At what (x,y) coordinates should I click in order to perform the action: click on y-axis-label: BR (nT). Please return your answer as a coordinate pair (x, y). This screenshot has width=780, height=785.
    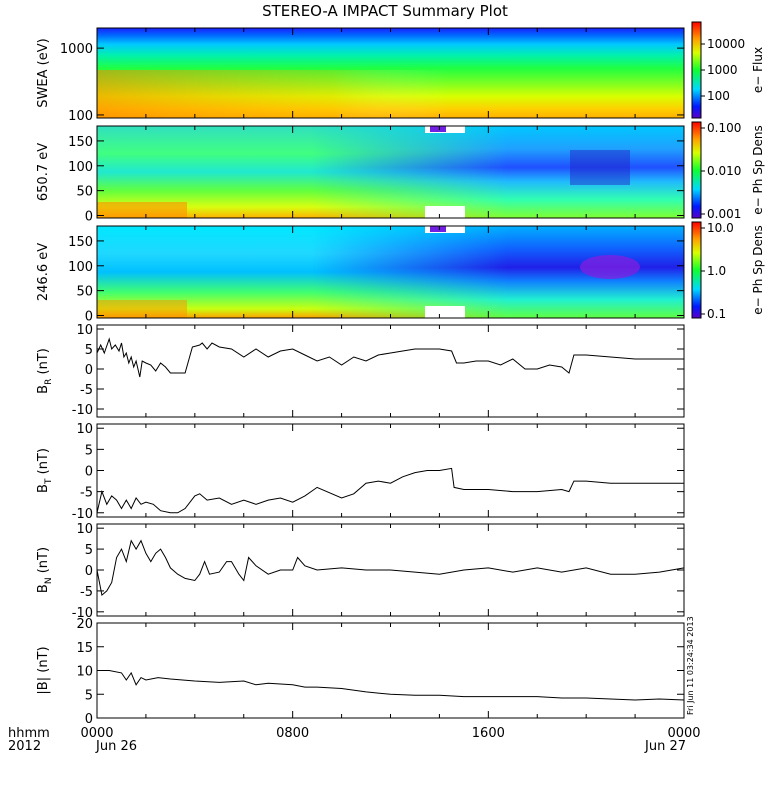
    Looking at the image, I should click on (45, 371).